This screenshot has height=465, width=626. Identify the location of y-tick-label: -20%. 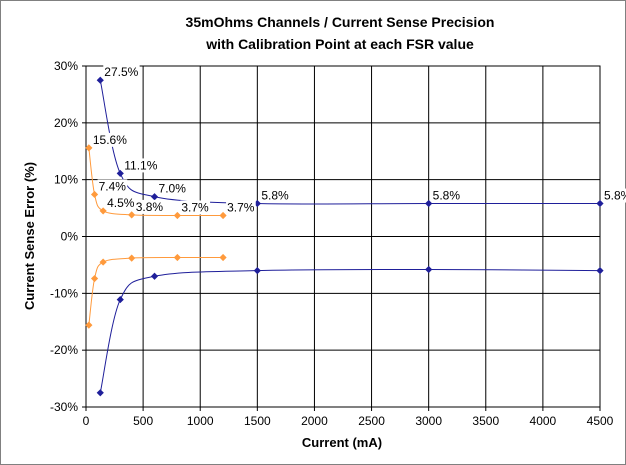
(64, 350).